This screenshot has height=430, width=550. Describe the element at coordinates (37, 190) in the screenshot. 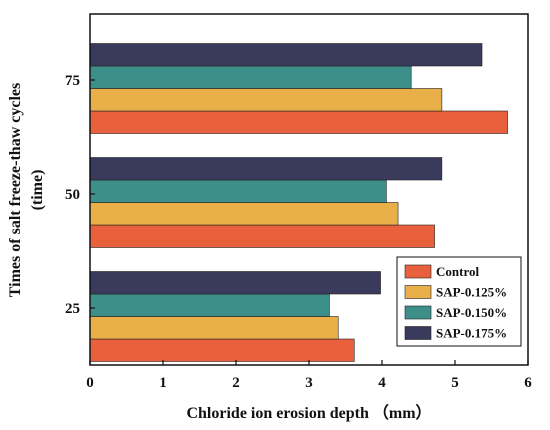

I see `y-axis-title-line2: (time)` at that location.